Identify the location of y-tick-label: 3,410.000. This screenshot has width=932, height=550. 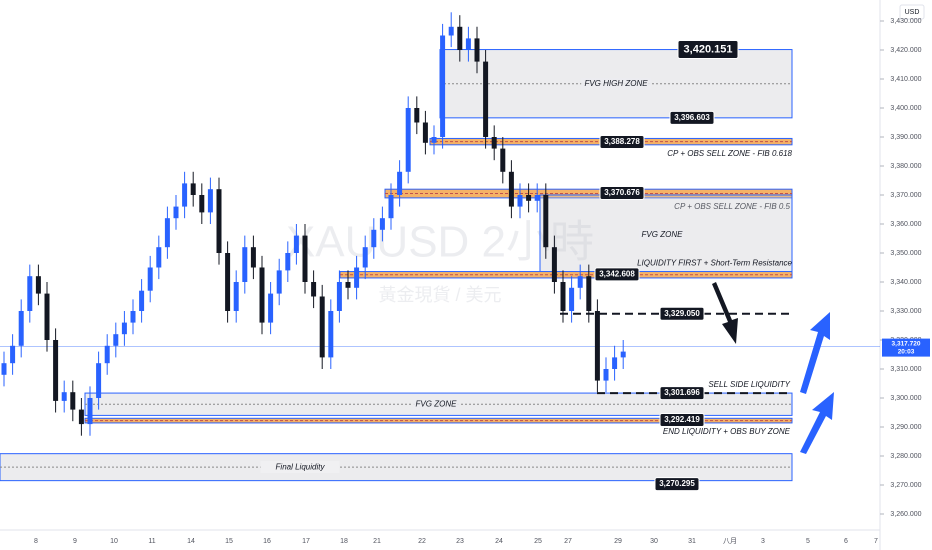
(905, 79).